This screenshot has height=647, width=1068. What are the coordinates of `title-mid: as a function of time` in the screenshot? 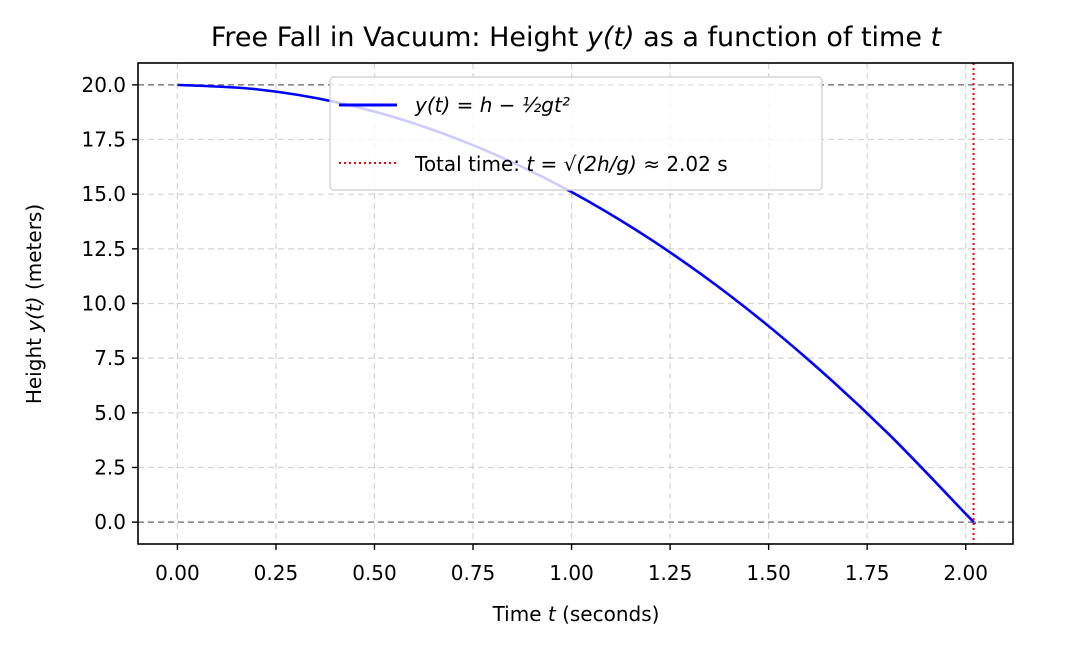 It's located at (783, 37).